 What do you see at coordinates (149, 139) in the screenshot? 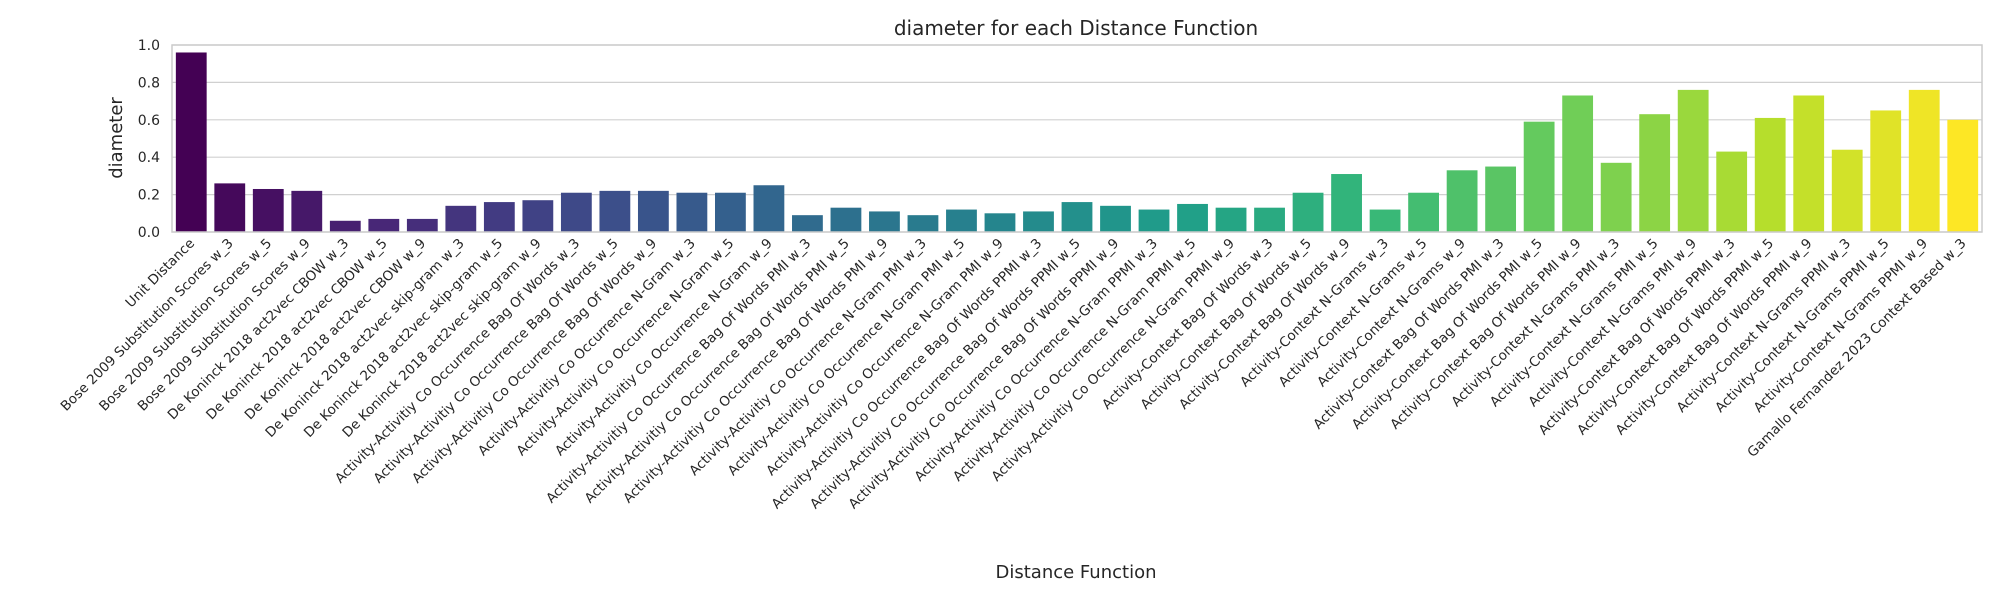
I see `y-axis-ticks: 0.0 0.2 0.4 0.6 0.8 1.0` at bounding box center [149, 139].